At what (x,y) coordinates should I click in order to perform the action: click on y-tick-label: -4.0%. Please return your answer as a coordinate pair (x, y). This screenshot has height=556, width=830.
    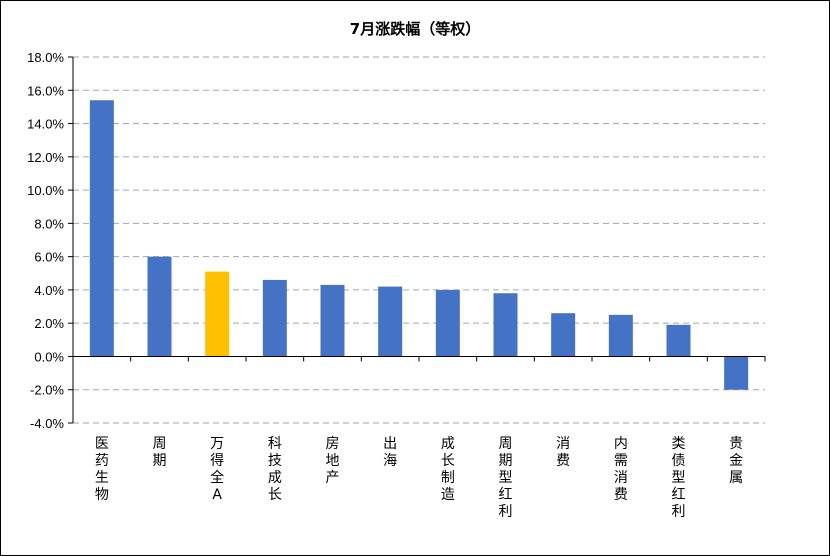
    Looking at the image, I should click on (47, 423).